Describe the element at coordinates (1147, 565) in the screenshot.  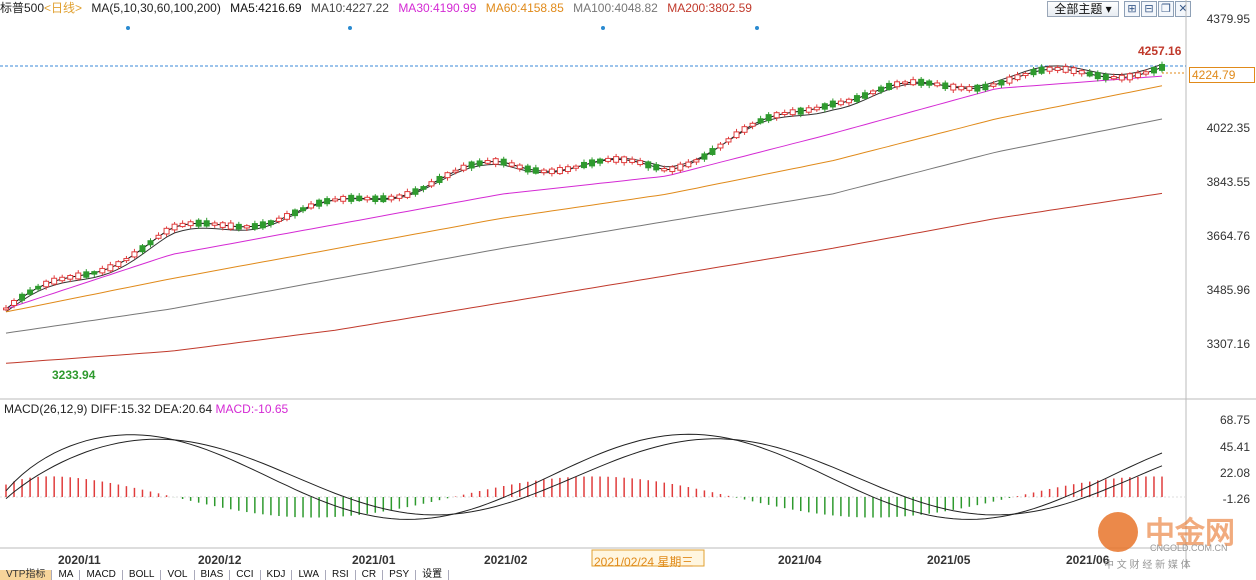
I see `watermark-slogan: 中 文 财 经 新 媒 体` at that location.